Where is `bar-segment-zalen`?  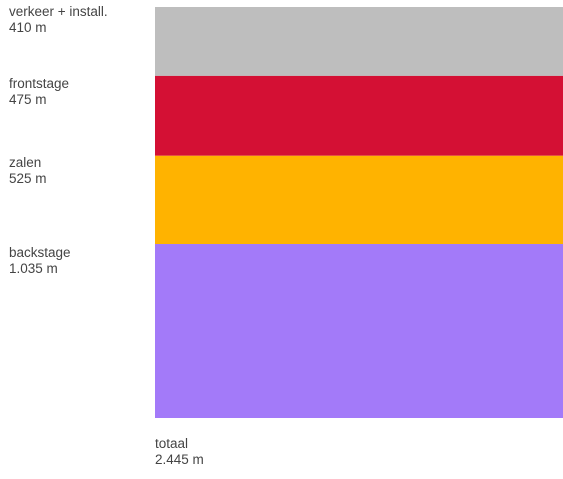
bar-segment-zalen is located at coordinates (359, 200).